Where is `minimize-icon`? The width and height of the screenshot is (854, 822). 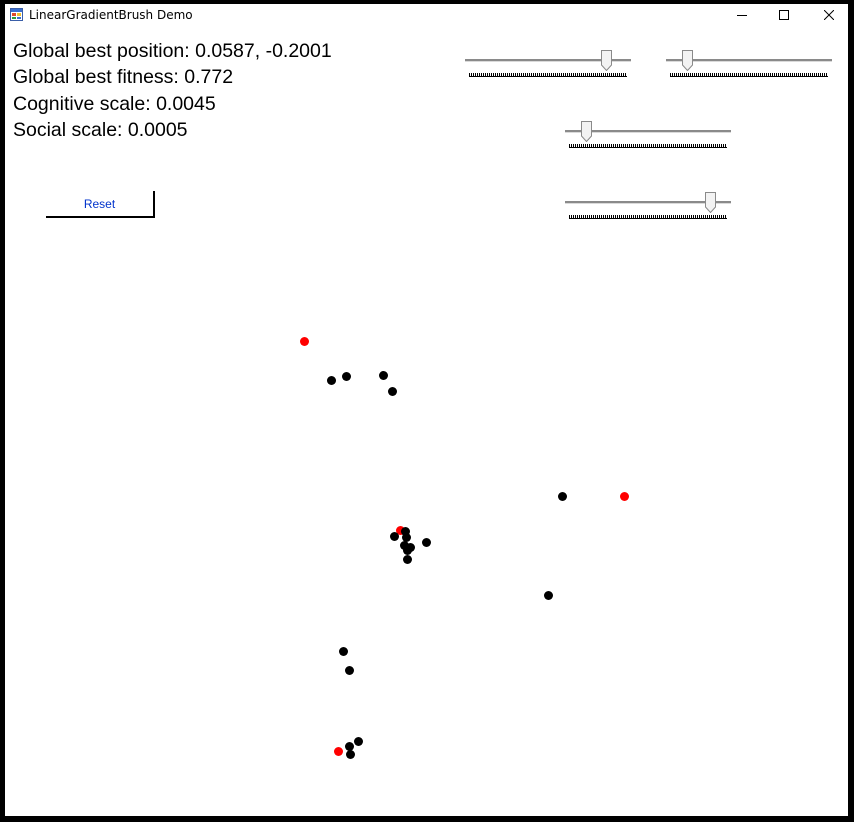
minimize-icon is located at coordinates (742, 15).